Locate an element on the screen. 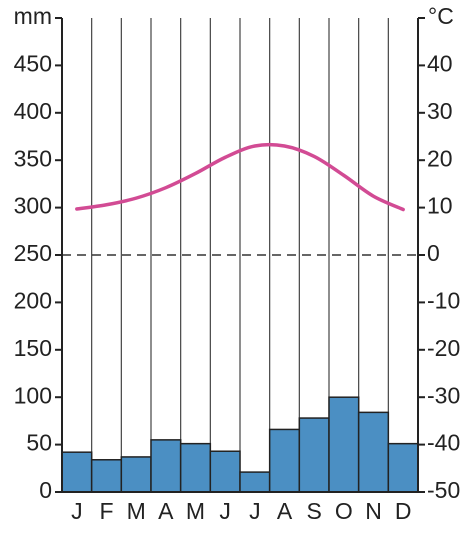 The image size is (476, 538). y2-tick-label: -30 is located at coordinates (443, 395).